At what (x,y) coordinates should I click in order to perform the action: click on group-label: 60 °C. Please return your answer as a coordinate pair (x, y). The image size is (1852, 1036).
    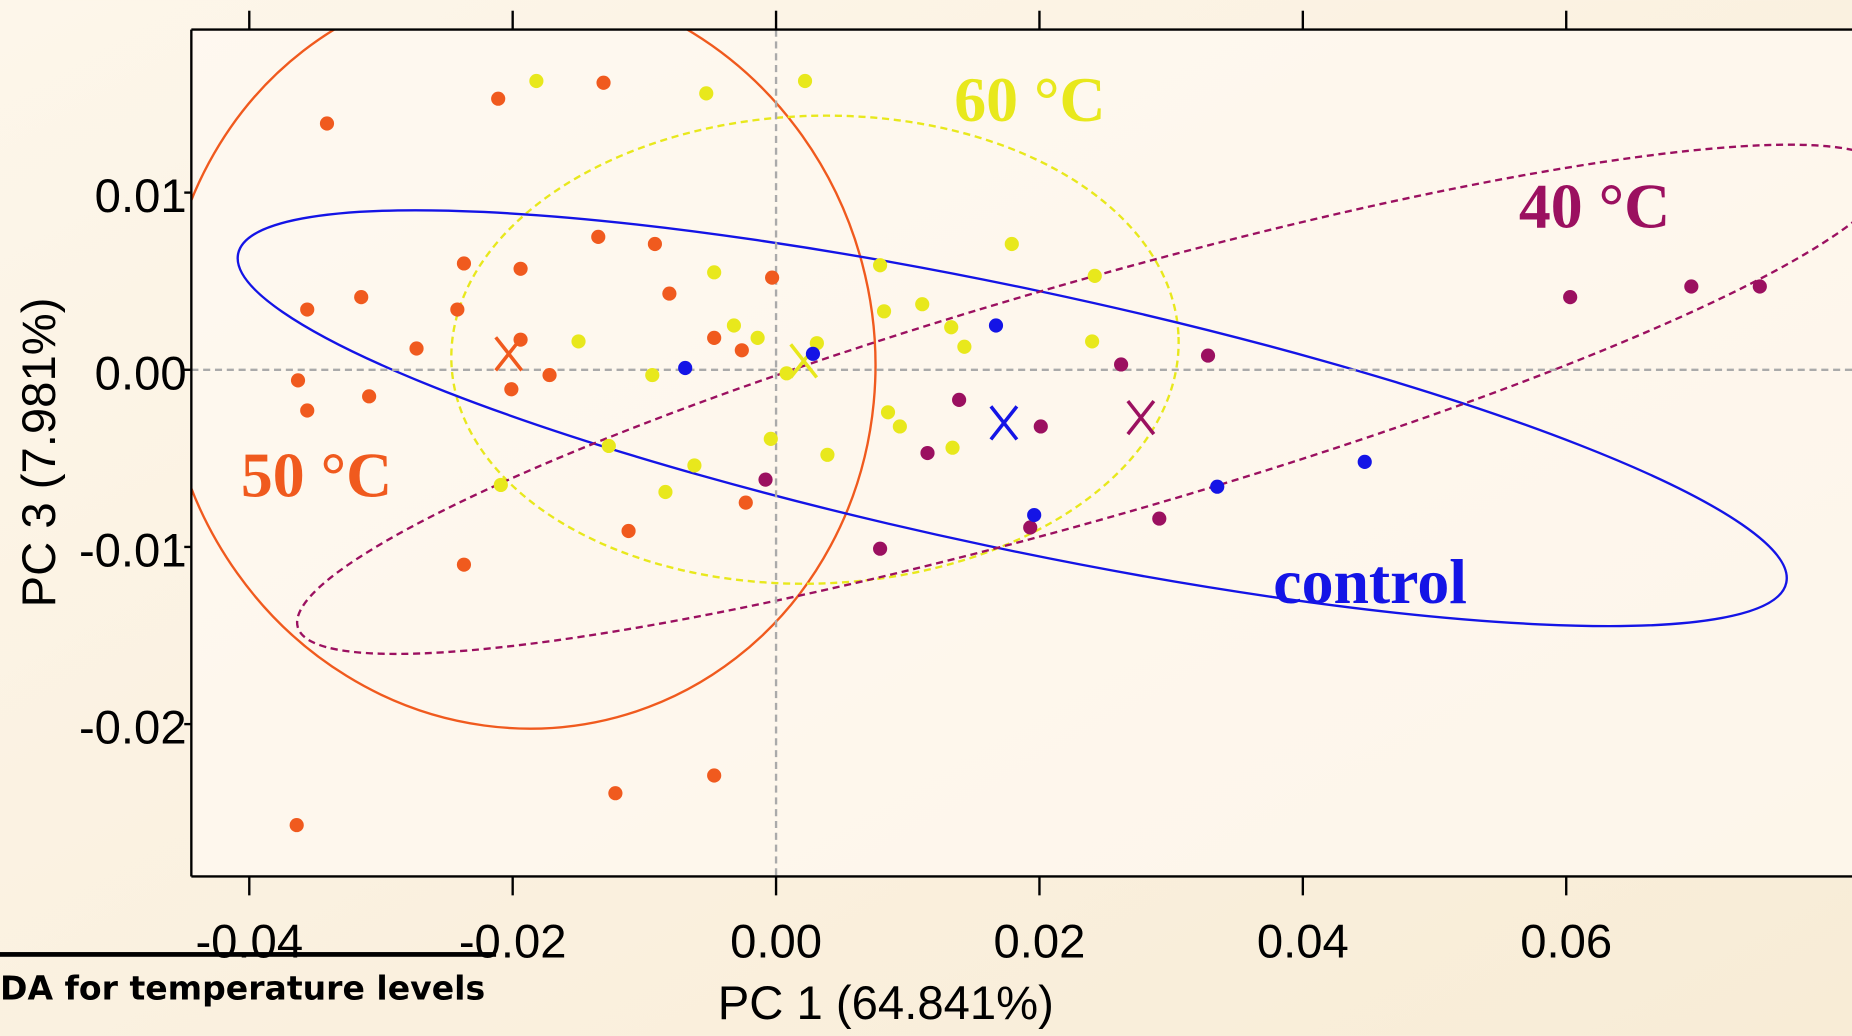
    Looking at the image, I should click on (1029, 99).